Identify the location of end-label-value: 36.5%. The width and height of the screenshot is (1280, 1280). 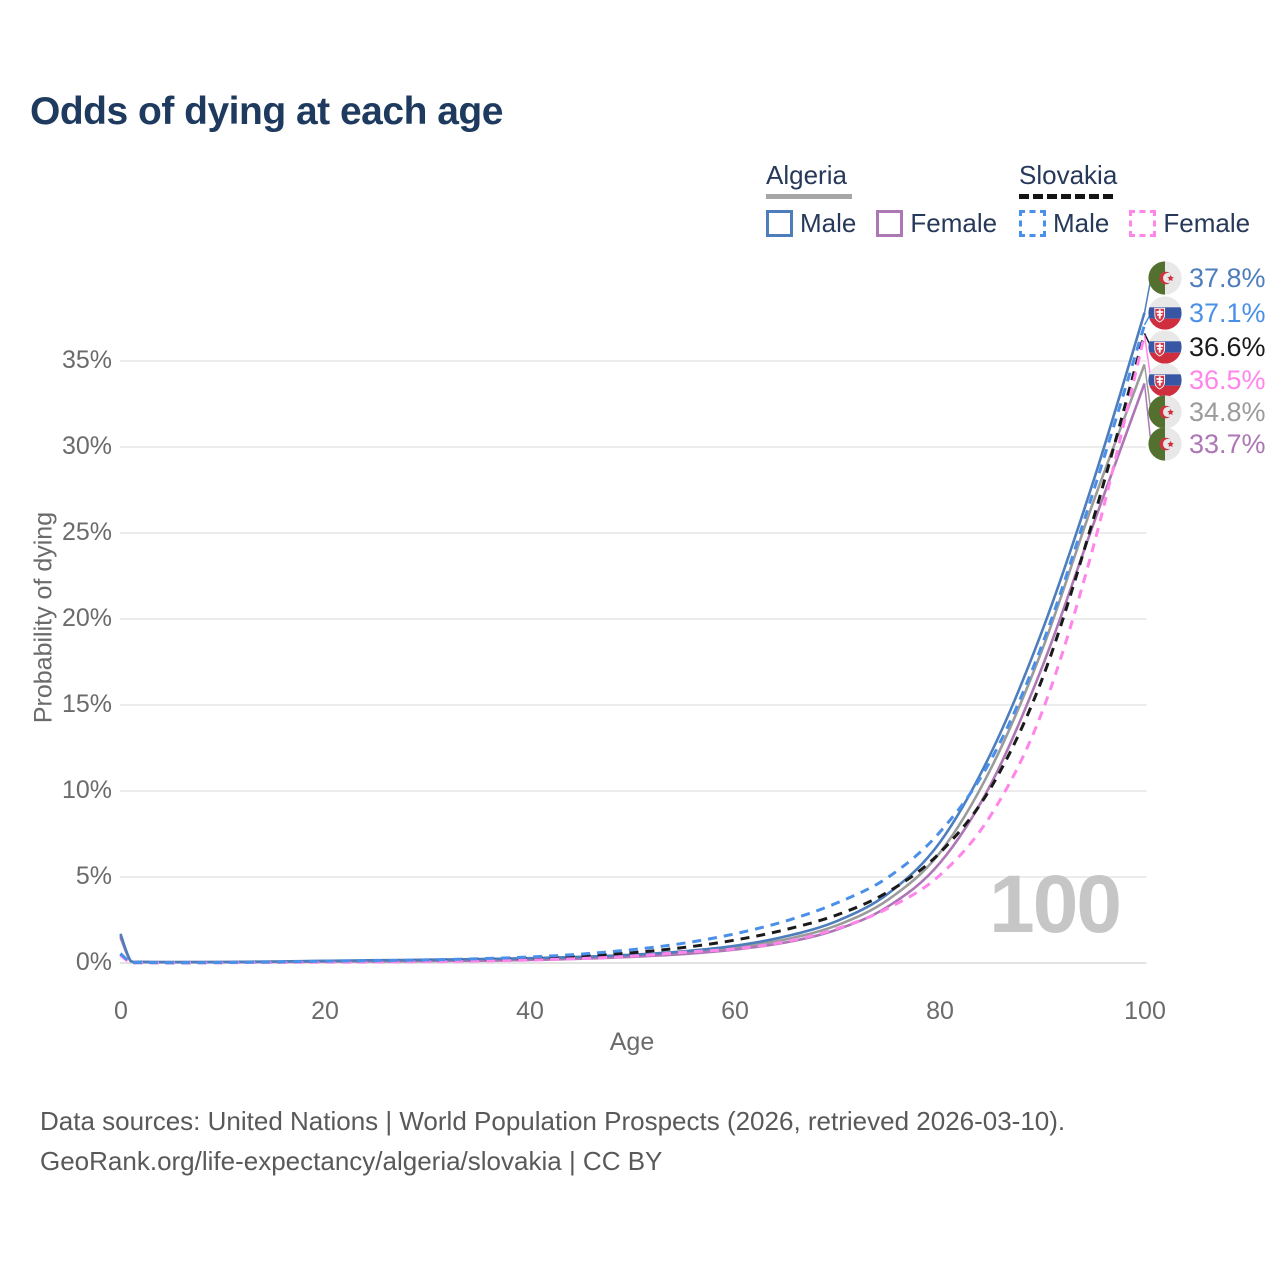
(1227, 379).